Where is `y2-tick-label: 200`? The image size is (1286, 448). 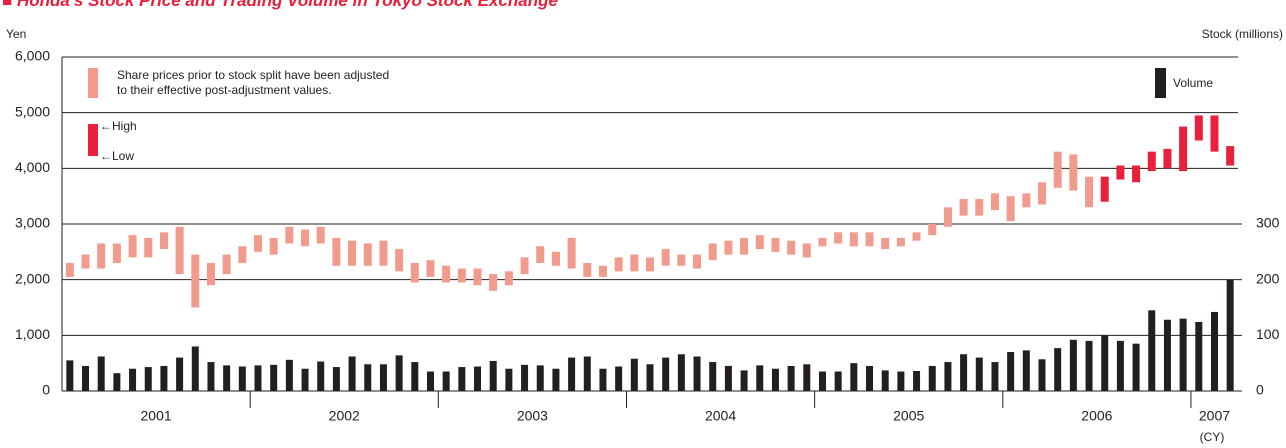
y2-tick-label: 200 is located at coordinates (1268, 278).